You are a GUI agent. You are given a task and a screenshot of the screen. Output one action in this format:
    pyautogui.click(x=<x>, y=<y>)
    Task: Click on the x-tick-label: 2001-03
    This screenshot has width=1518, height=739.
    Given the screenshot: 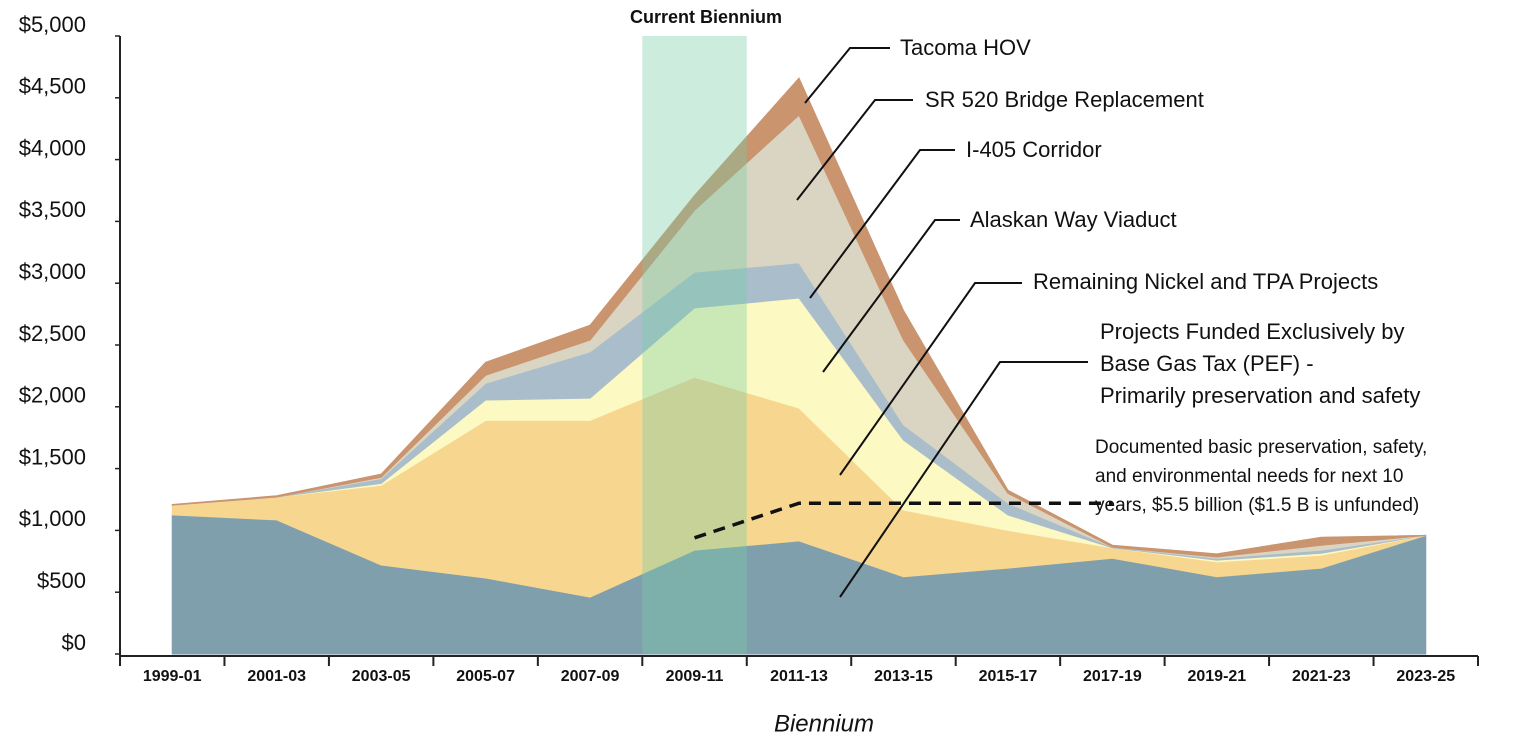 What is the action you would take?
    pyautogui.click(x=276, y=676)
    